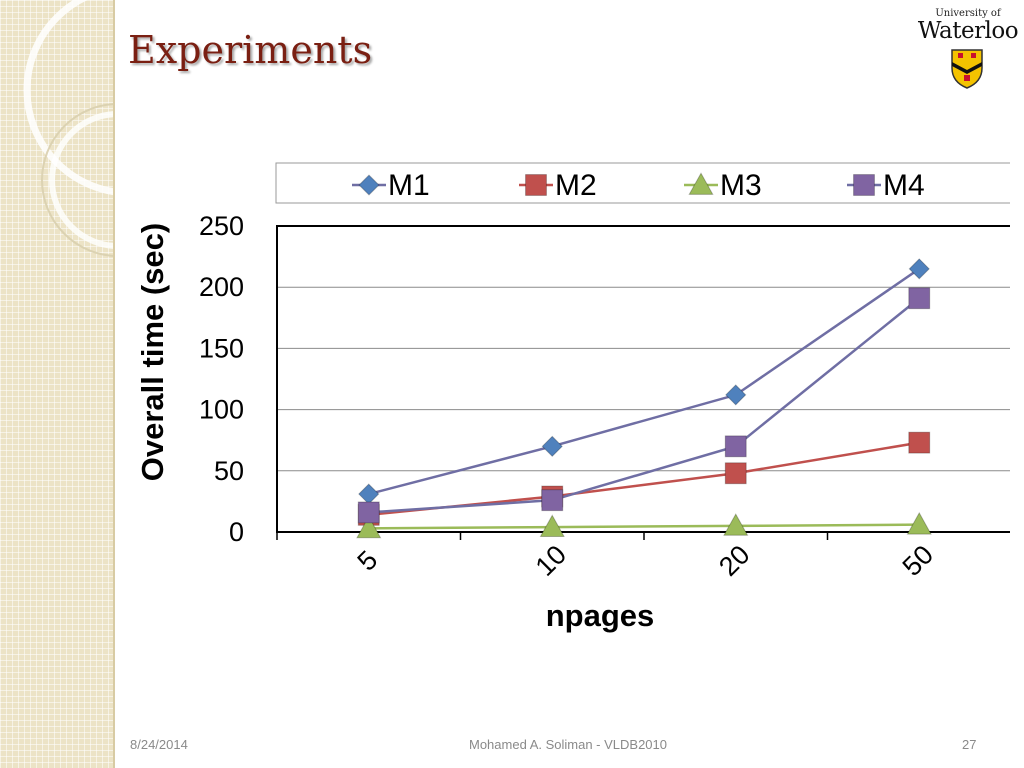  I want to click on university-logo: University of Waterloo, so click(968, 49).